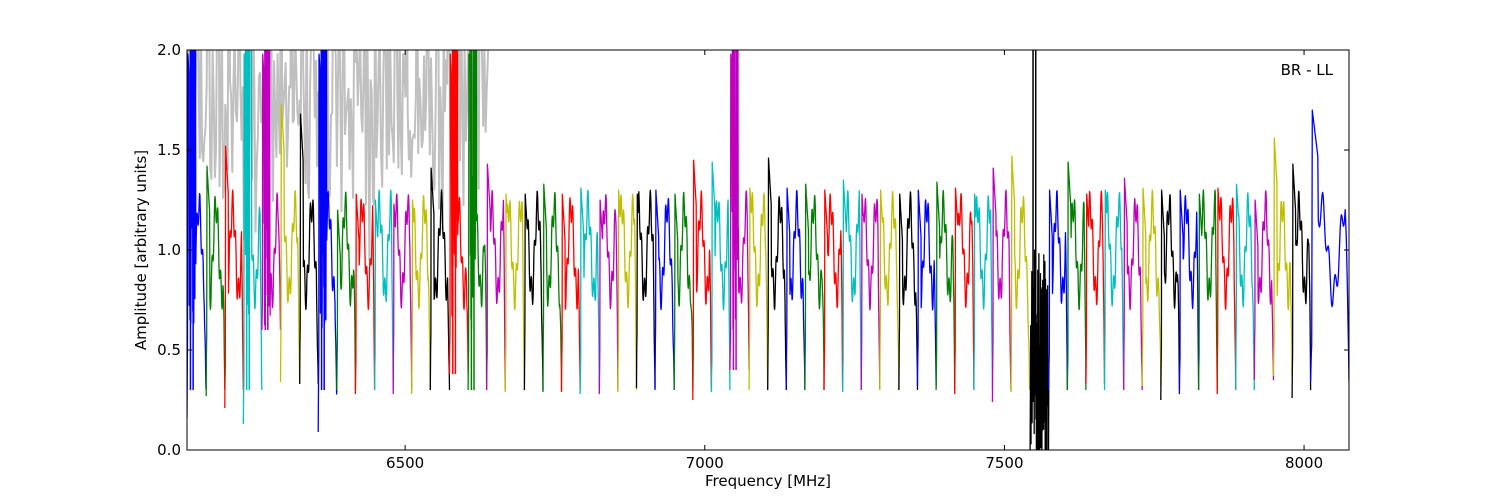  What do you see at coordinates (169, 50) in the screenshot?
I see `y-tick-label: 2.0` at bounding box center [169, 50].